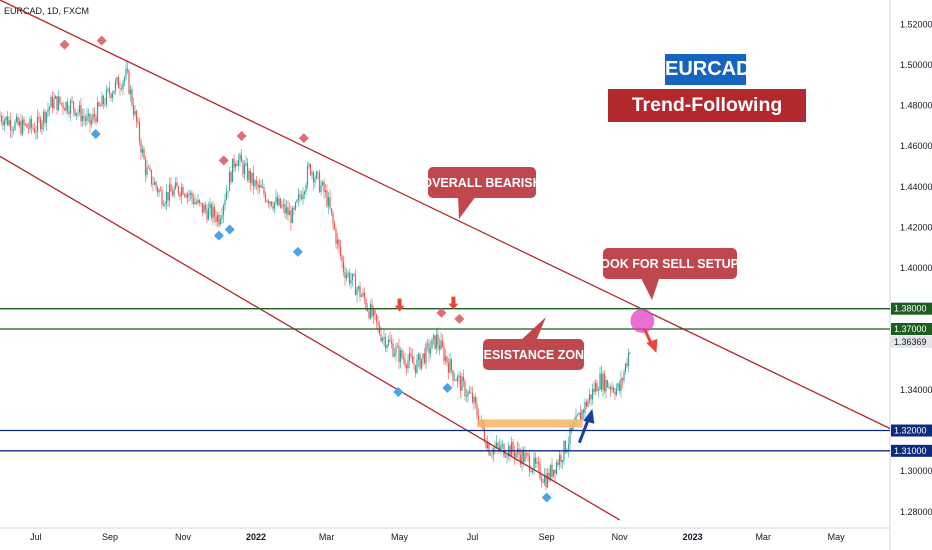 This screenshot has width=932, height=550. I want to click on resistance-zone-callout: RESISTANCE ZONE, so click(534, 343).